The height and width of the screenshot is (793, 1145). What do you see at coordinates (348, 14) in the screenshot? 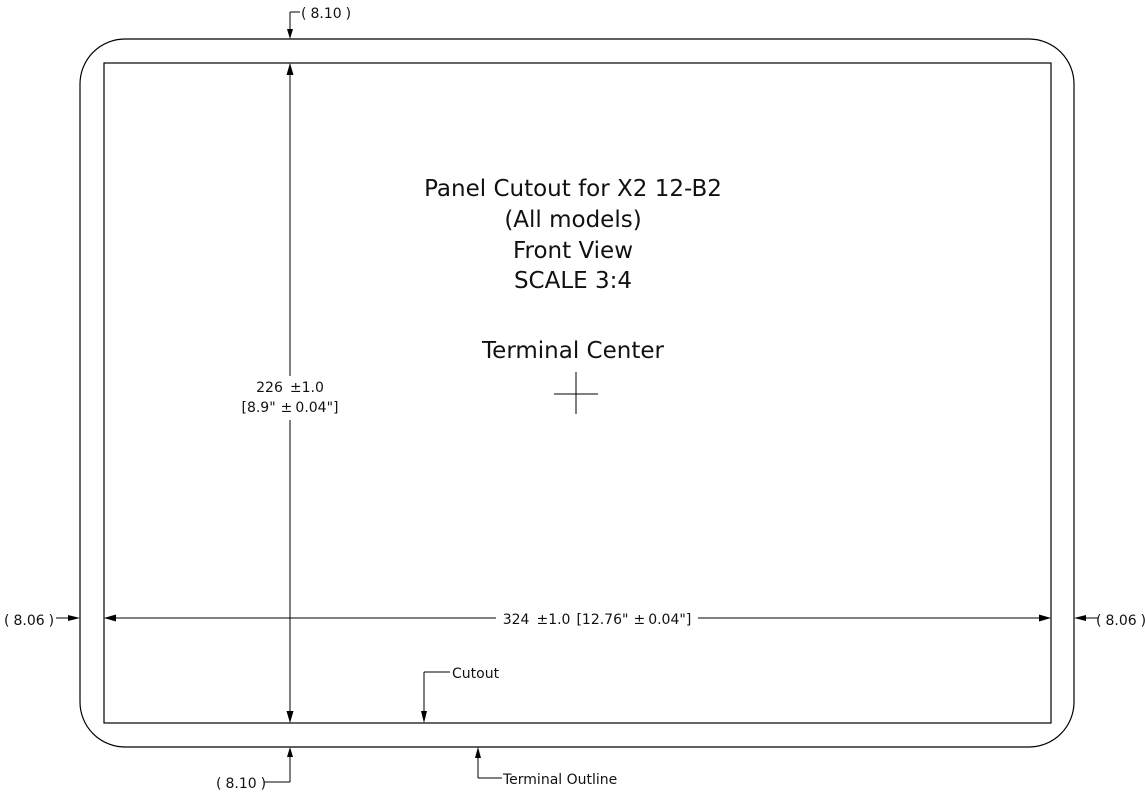
I see `top-margin-close-paren: )` at bounding box center [348, 14].